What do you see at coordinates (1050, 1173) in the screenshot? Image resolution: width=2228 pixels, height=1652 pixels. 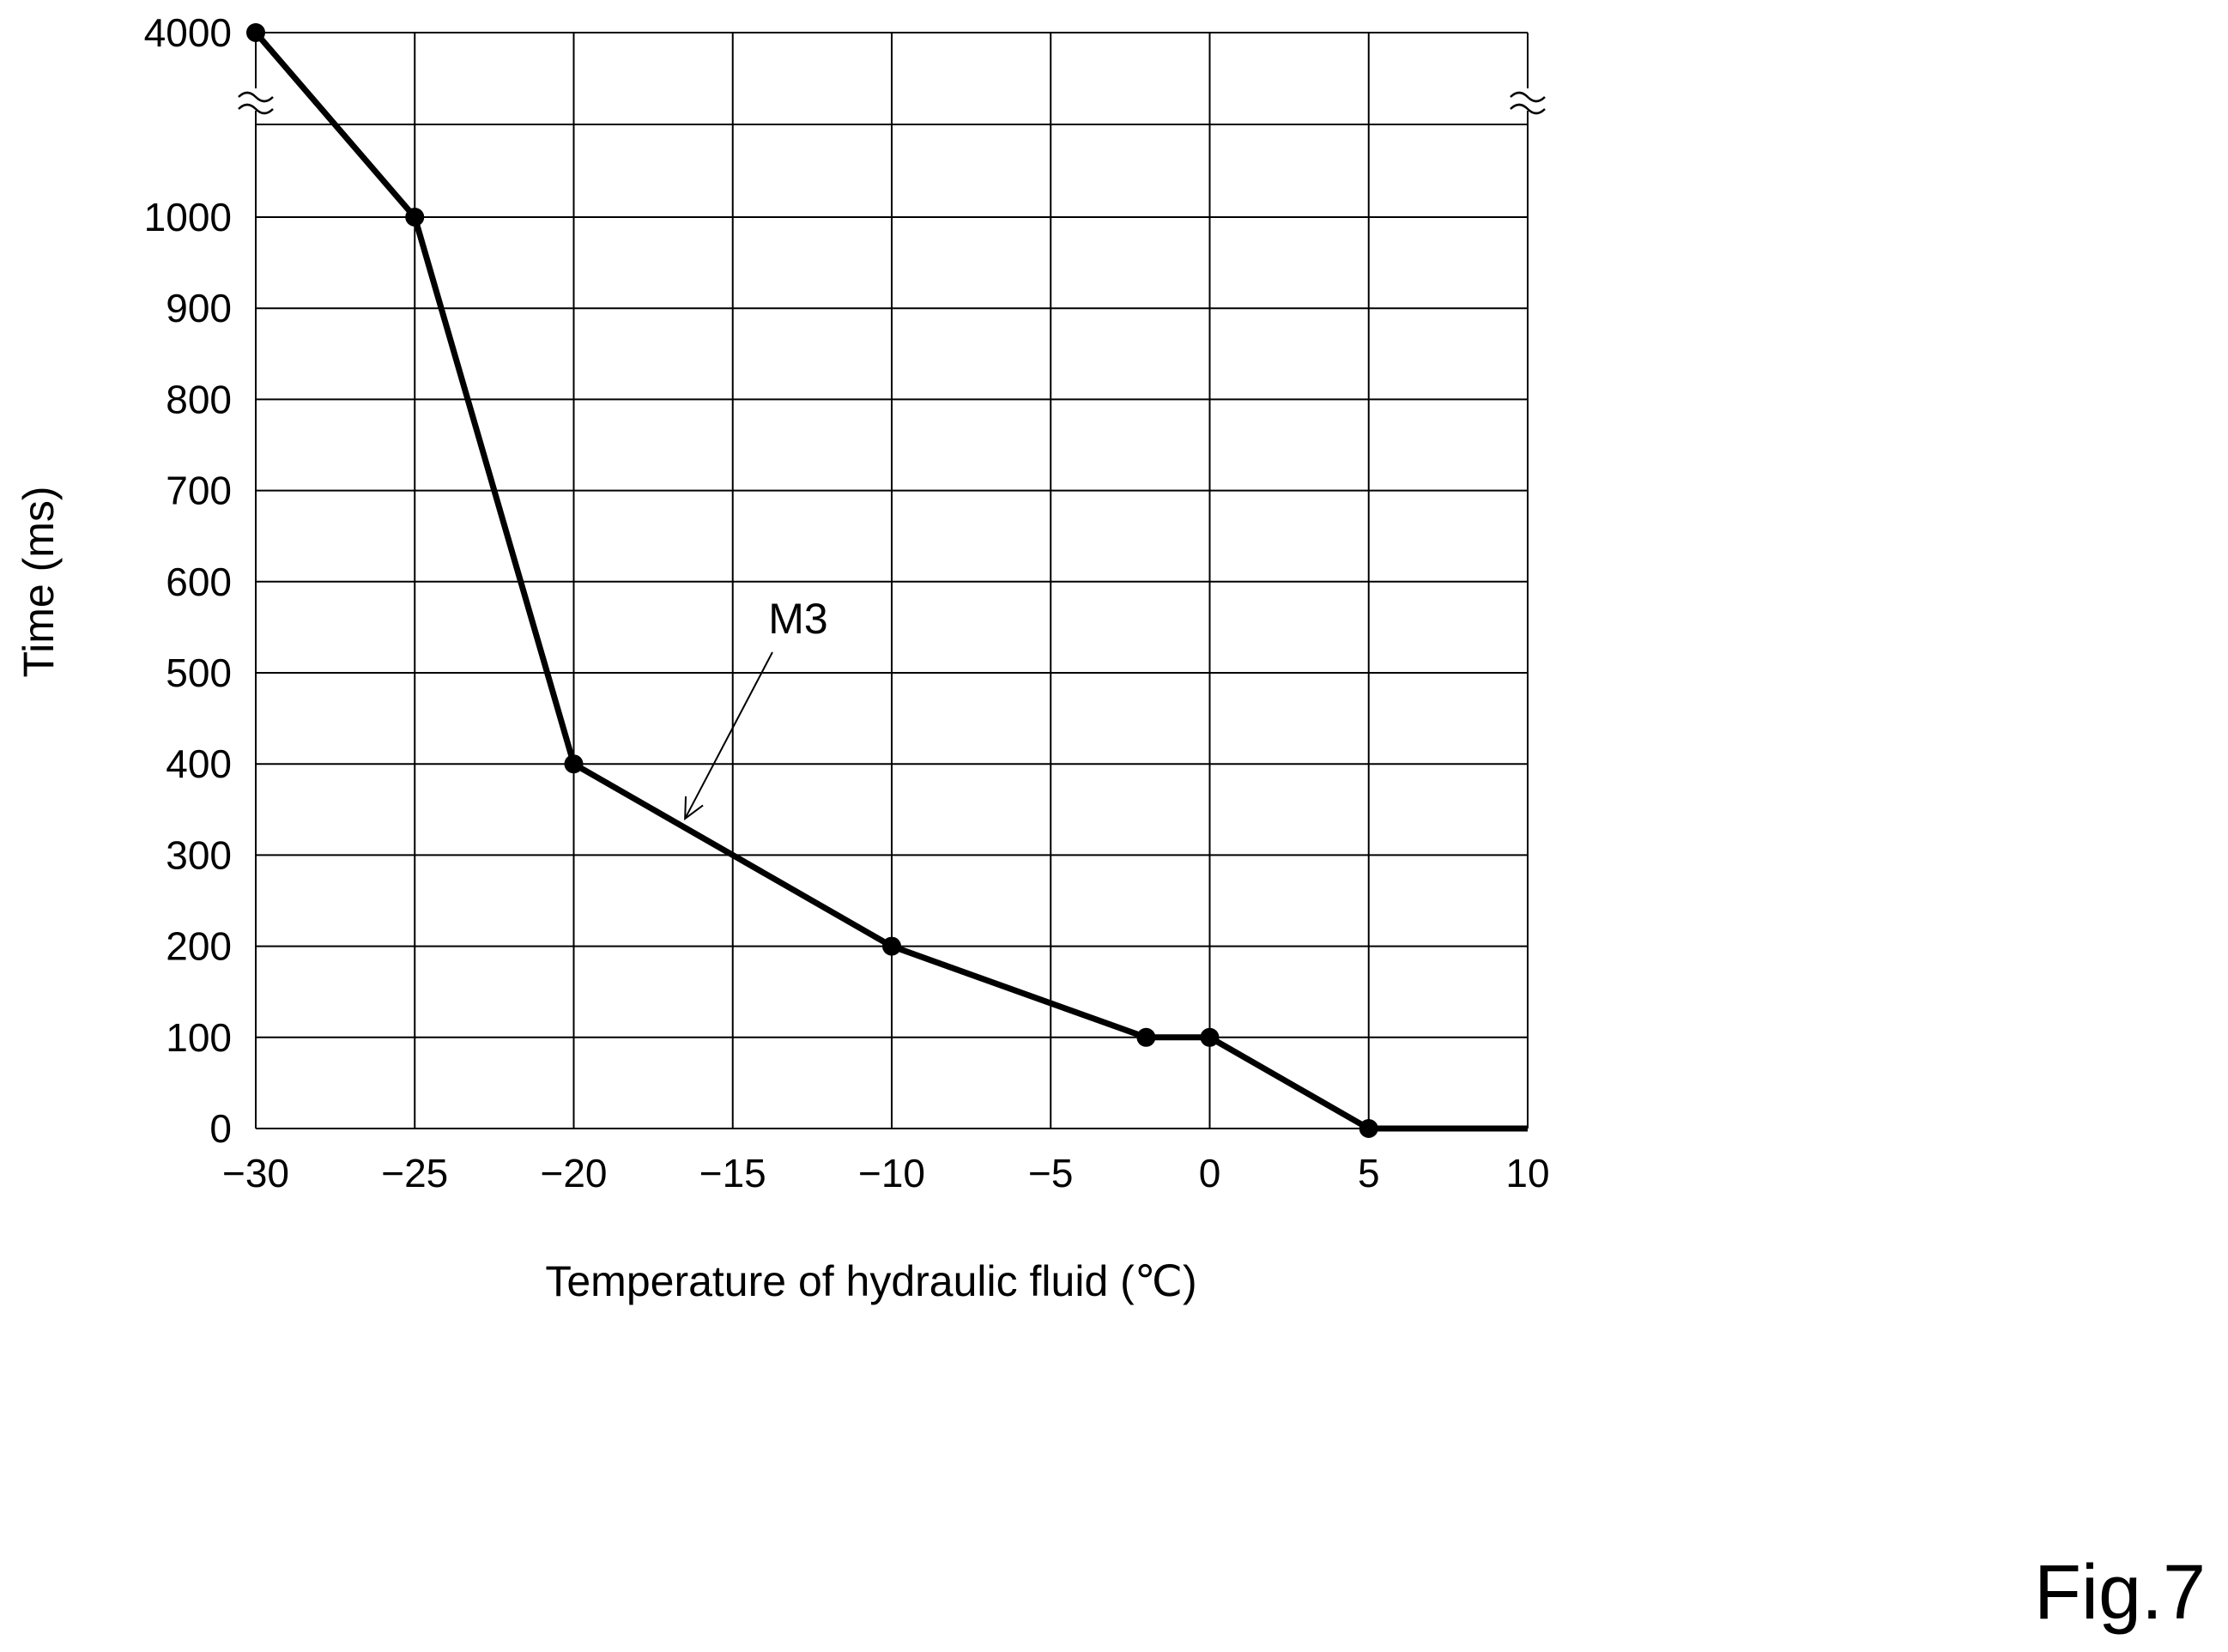 I see `x-tick-label: −5` at bounding box center [1050, 1173].